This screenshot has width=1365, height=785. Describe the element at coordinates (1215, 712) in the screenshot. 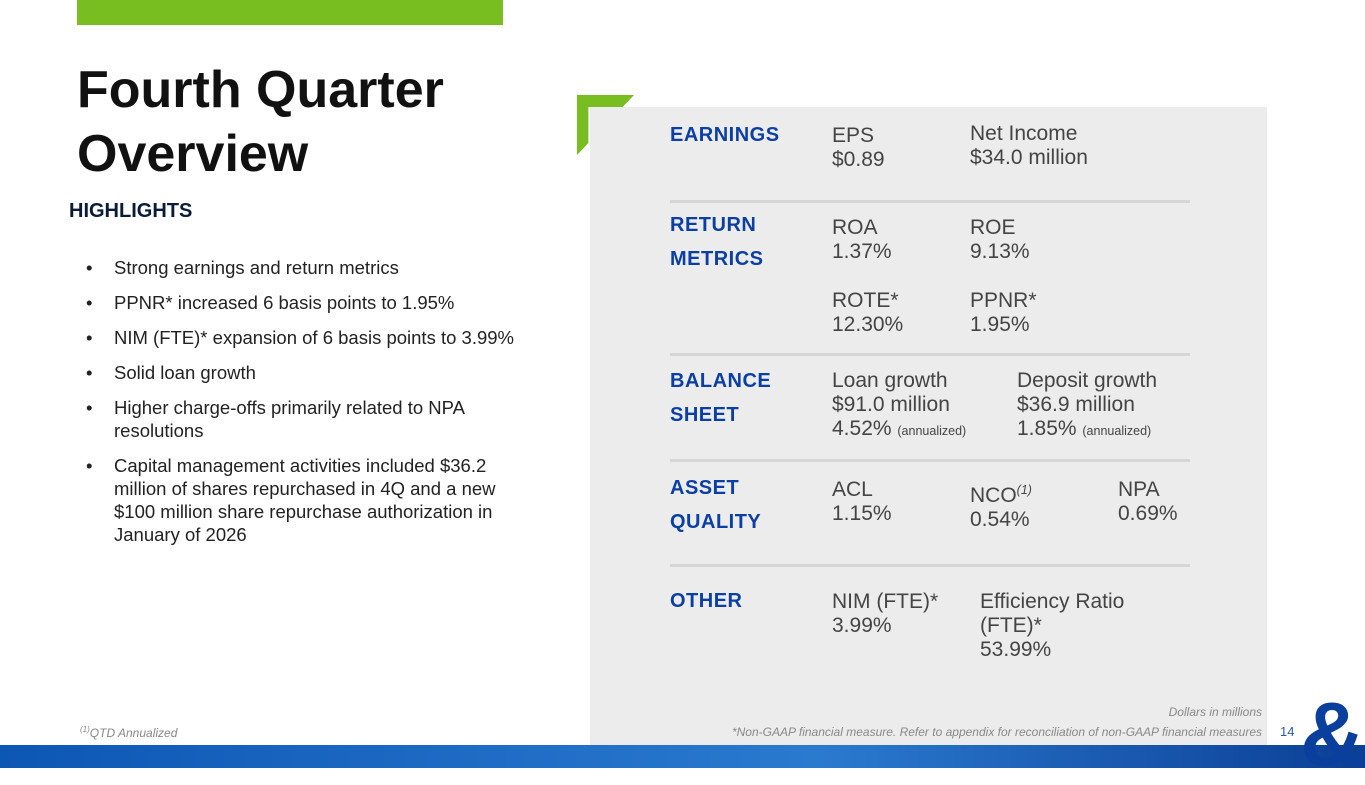

I see `dollars-note: Dollars in millions` at that location.